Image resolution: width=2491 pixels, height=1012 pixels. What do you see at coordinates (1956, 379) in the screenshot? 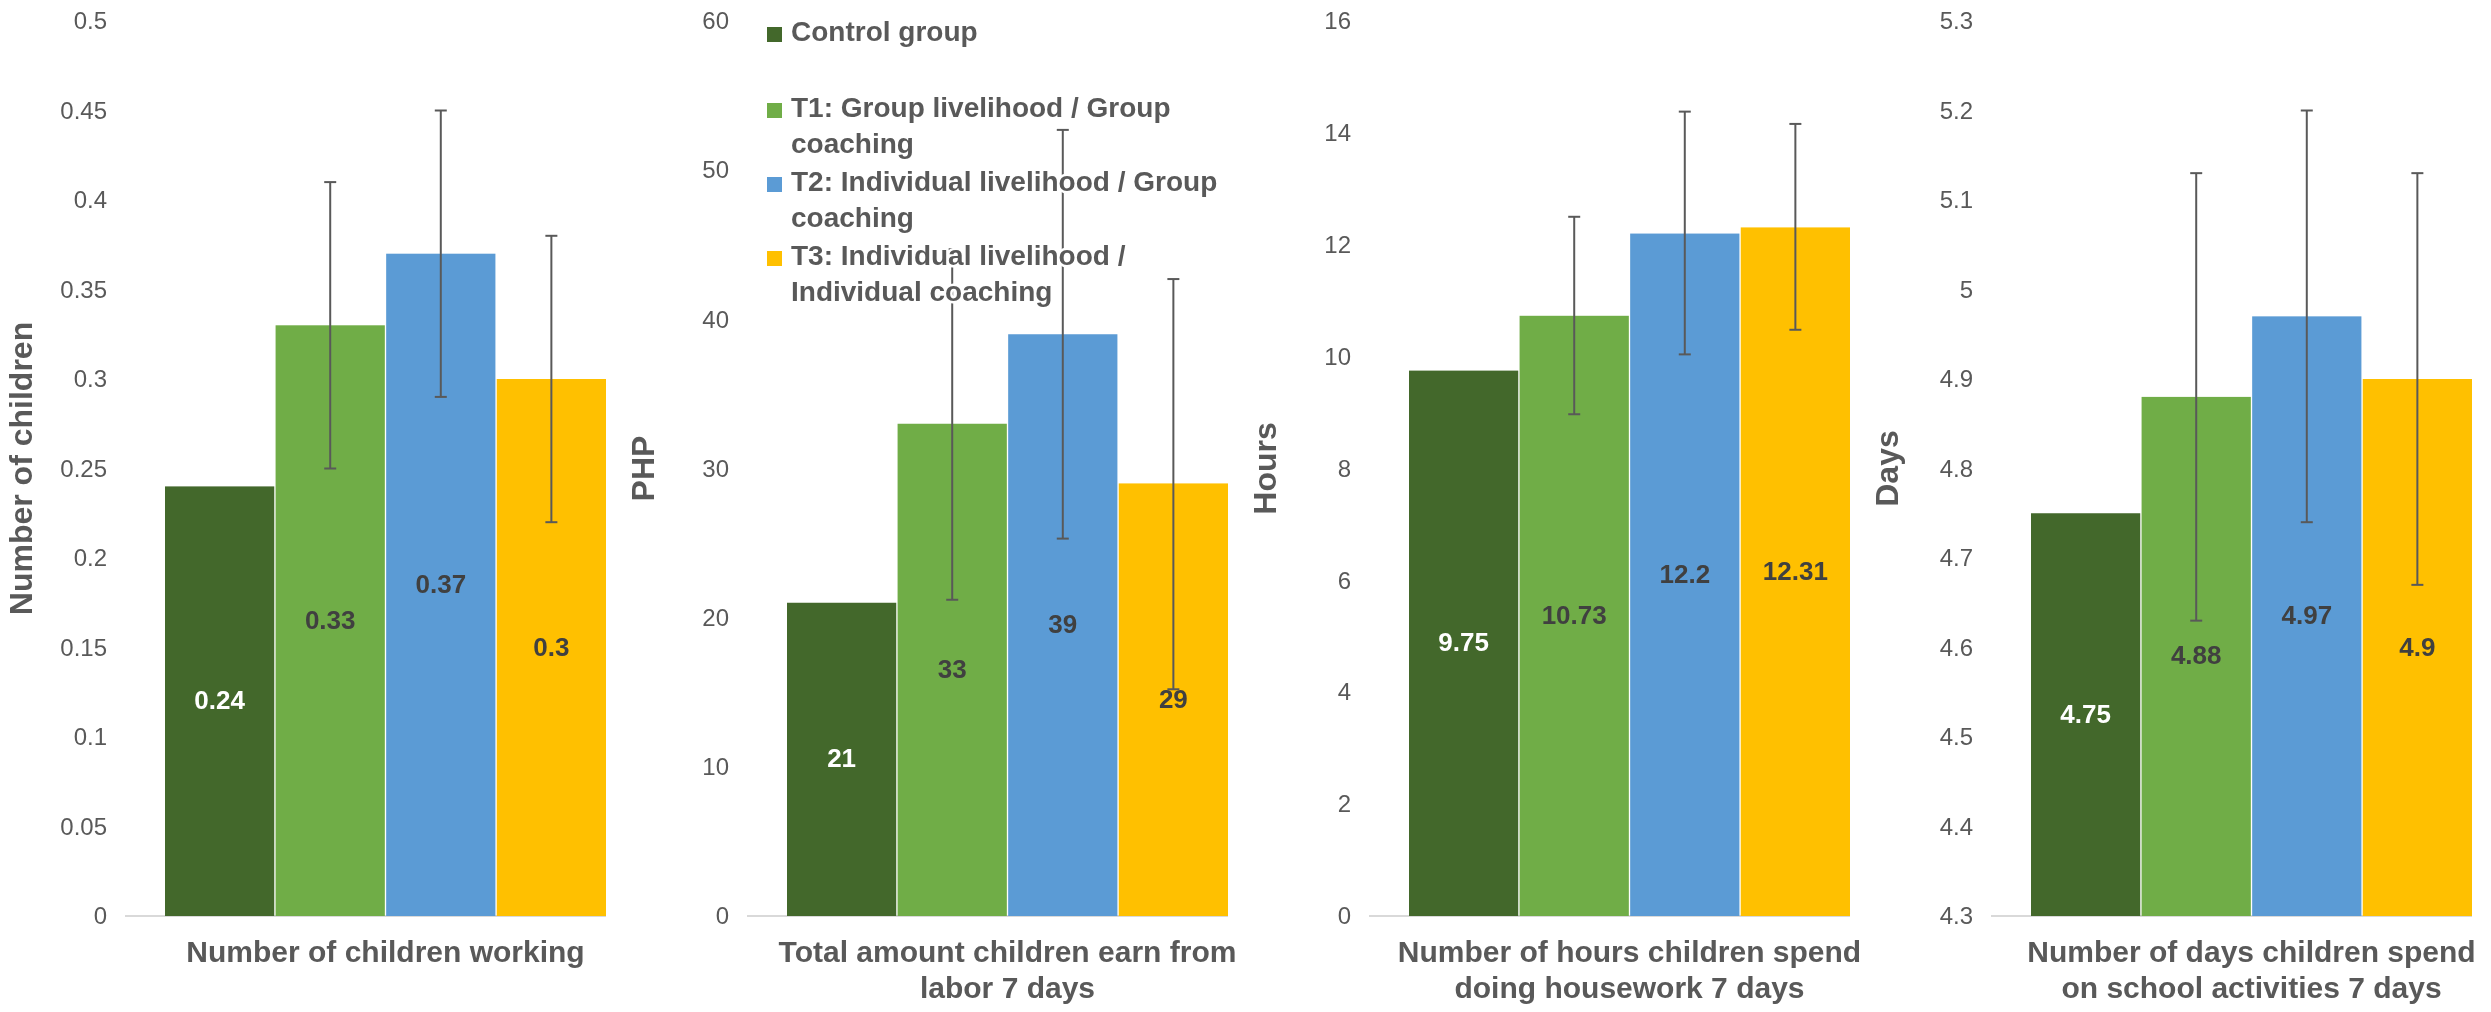
I see `y-tick-label: 4.9` at bounding box center [1956, 379].